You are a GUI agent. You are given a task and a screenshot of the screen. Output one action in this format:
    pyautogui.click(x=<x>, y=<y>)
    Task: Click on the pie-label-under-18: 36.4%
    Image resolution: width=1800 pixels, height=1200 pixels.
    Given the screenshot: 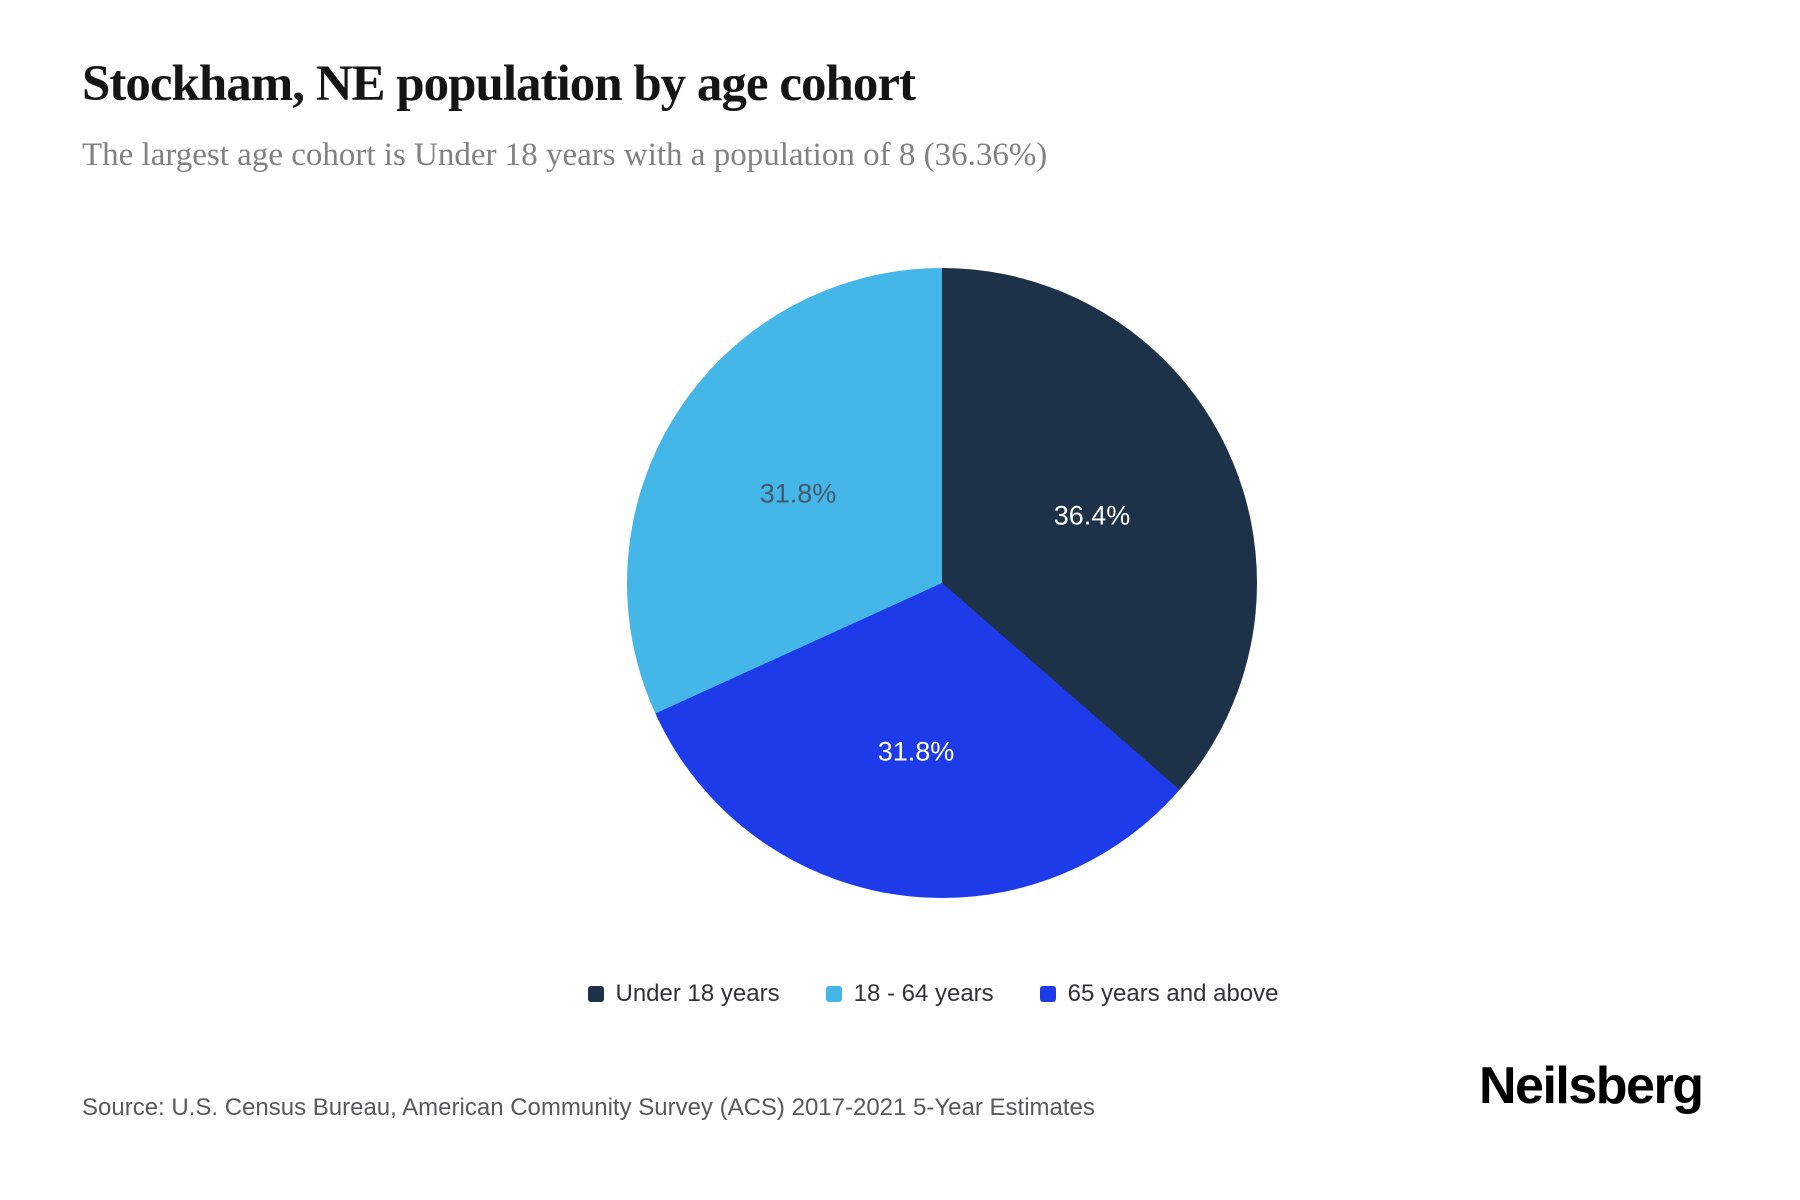 What is the action you would take?
    pyautogui.click(x=1092, y=515)
    